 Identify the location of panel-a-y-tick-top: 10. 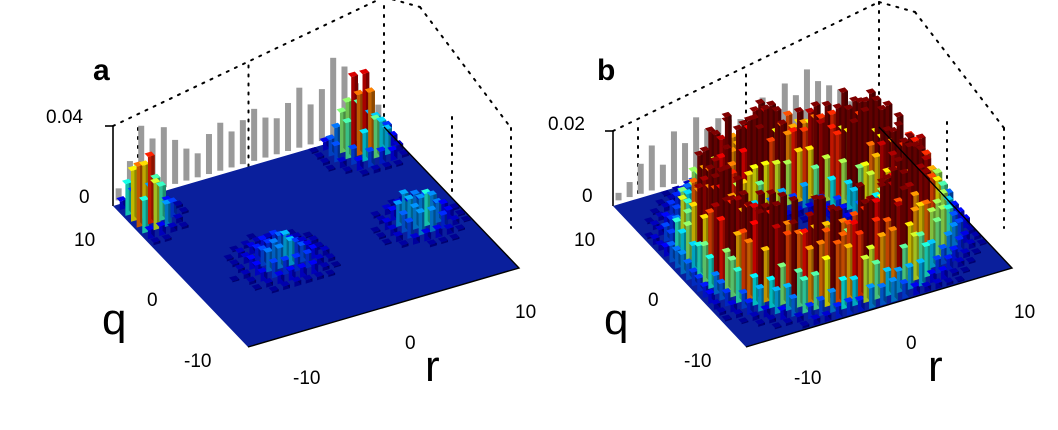
(84, 240).